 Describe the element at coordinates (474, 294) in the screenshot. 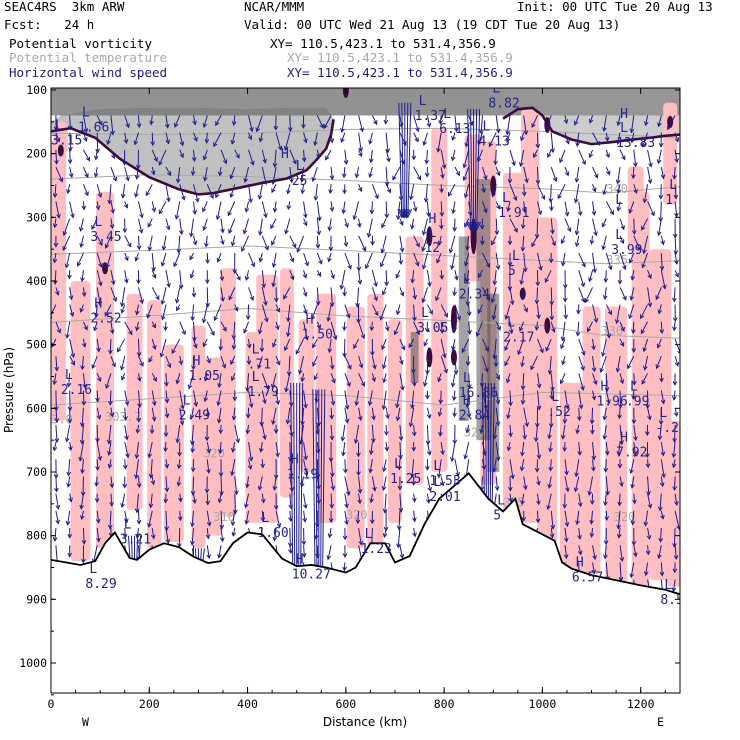

I see `pv-extremum-value: 2.34` at that location.